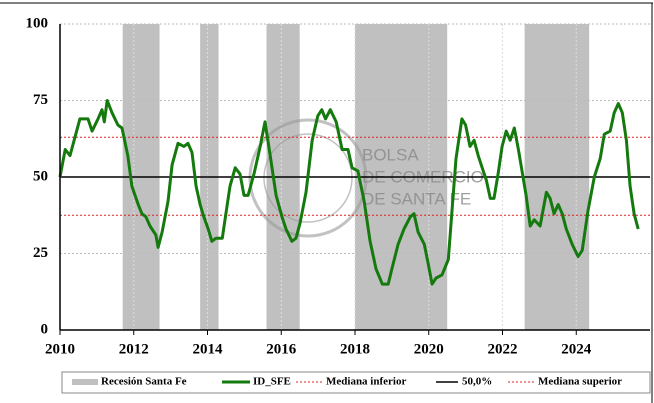 This screenshot has width=654, height=403. I want to click on legend-label: Mediana superior, so click(580, 382).